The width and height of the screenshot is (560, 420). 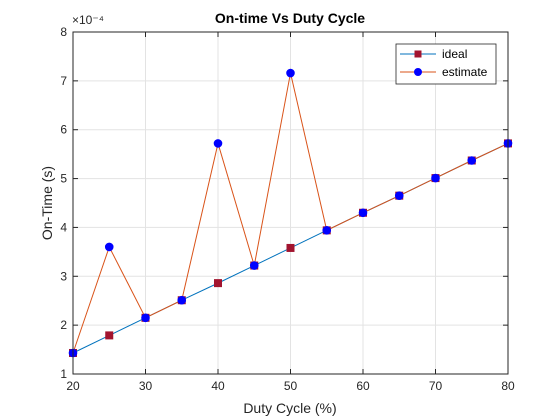 I want to click on legend-label-ideal: ideal, so click(x=454, y=54).